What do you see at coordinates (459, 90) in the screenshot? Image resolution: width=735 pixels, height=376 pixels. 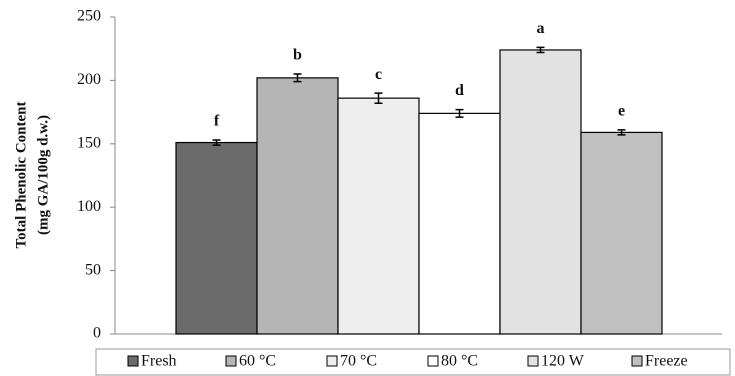 I see `annotation: d` at bounding box center [459, 90].